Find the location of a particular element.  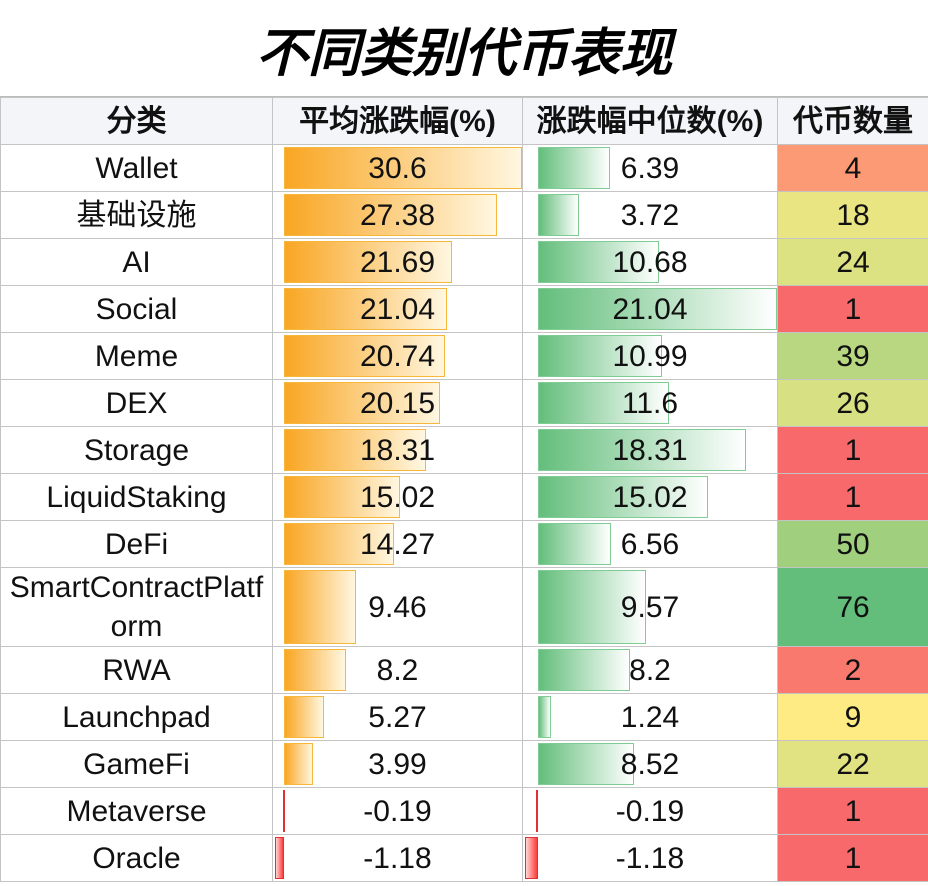

table-row: Social 21.04 21.04 1 is located at coordinates (464, 309).